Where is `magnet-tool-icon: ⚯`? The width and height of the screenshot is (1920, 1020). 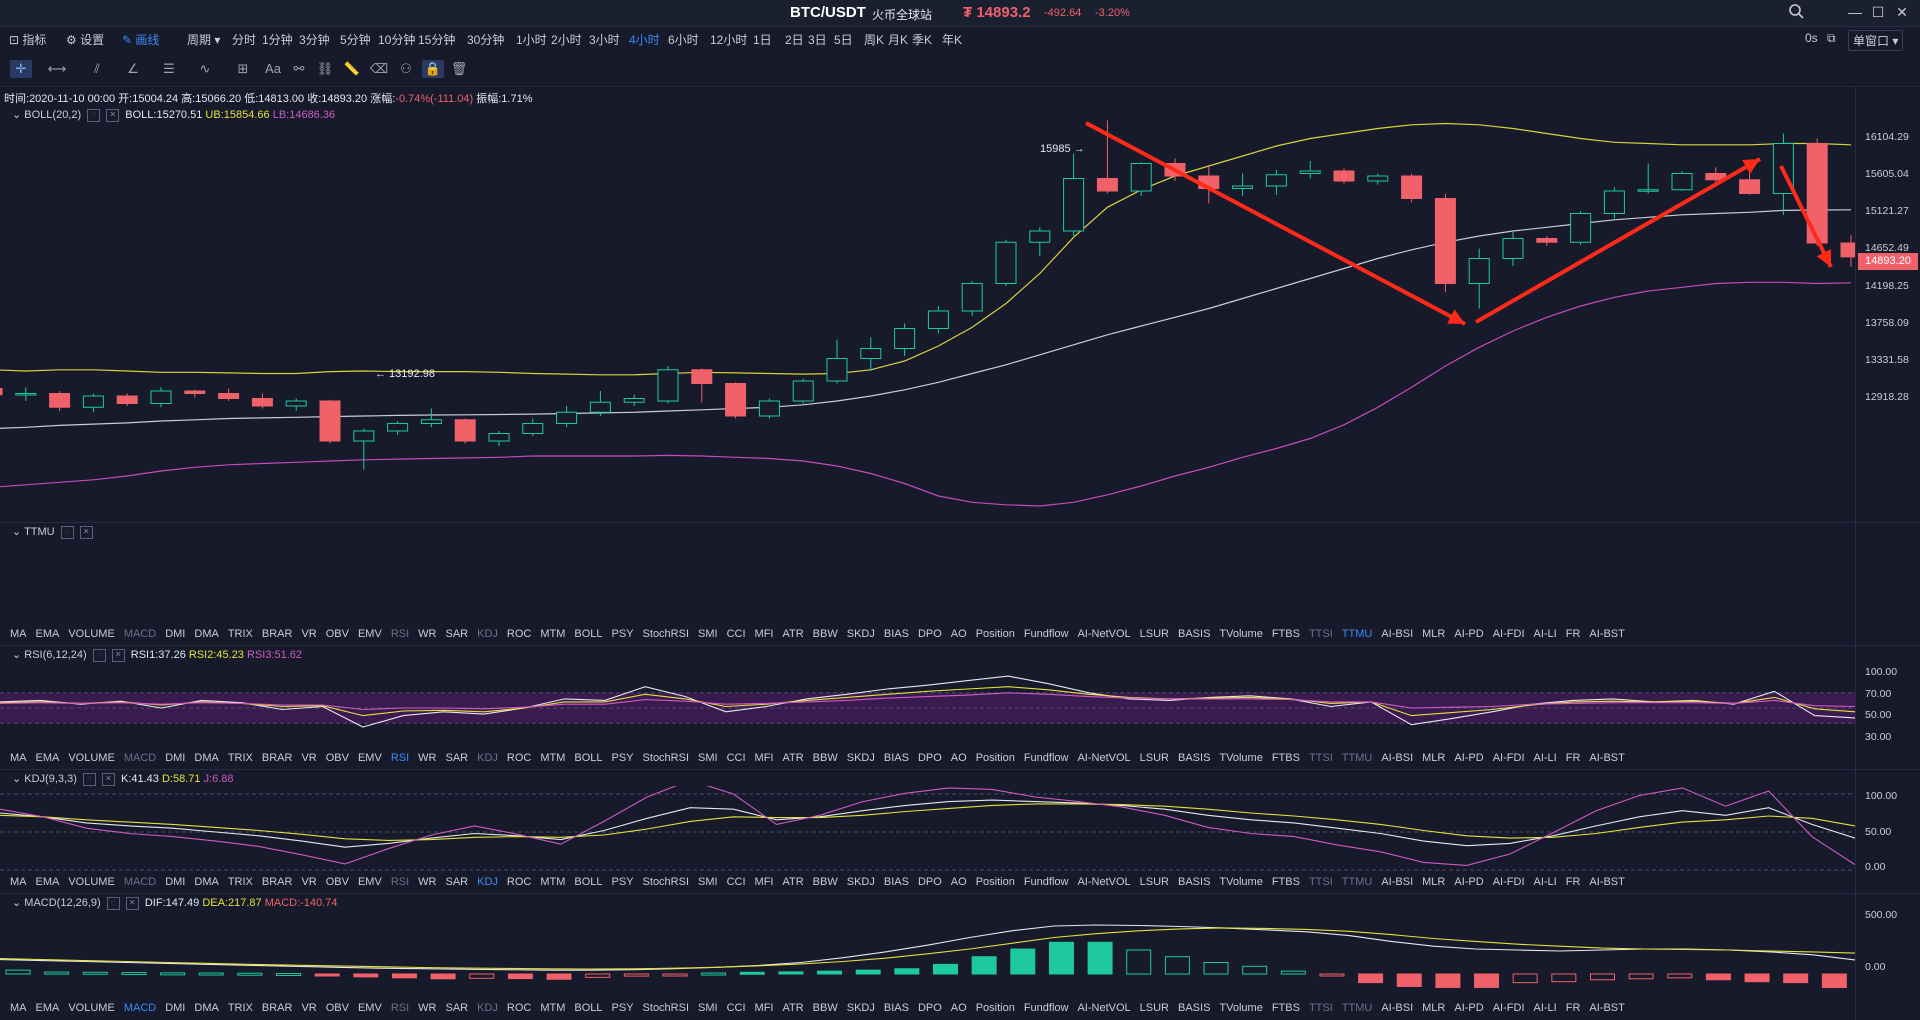
magnet-tool-icon: ⚯ is located at coordinates (299, 68).